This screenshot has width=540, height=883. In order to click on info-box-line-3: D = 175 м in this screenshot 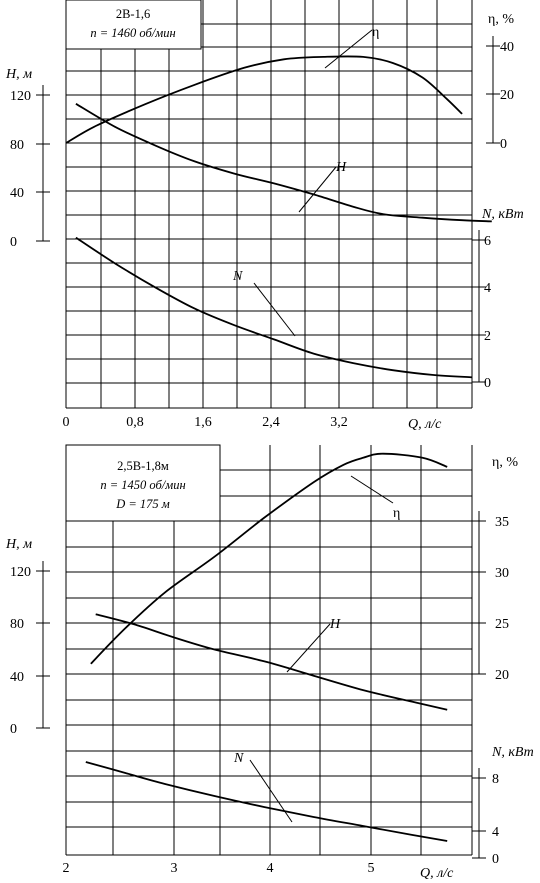, I will do `click(142, 504)`.